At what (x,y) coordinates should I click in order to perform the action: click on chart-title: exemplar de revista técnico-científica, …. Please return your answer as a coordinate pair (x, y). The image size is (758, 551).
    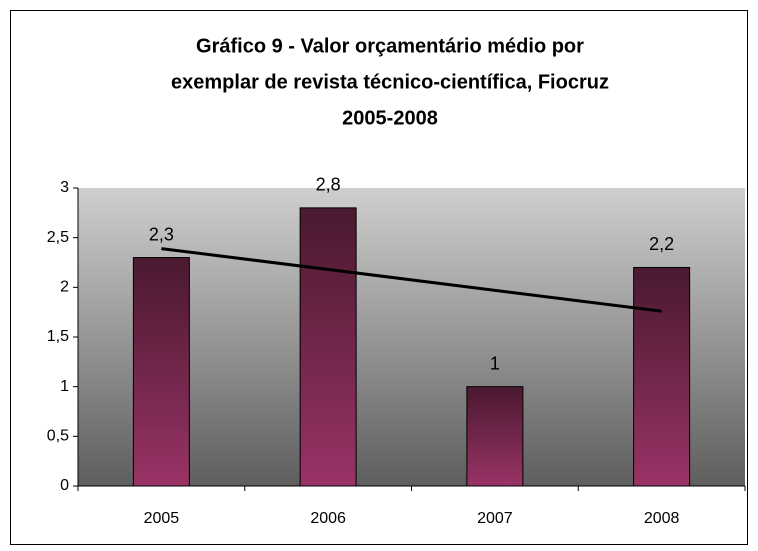
    Looking at the image, I should click on (390, 82).